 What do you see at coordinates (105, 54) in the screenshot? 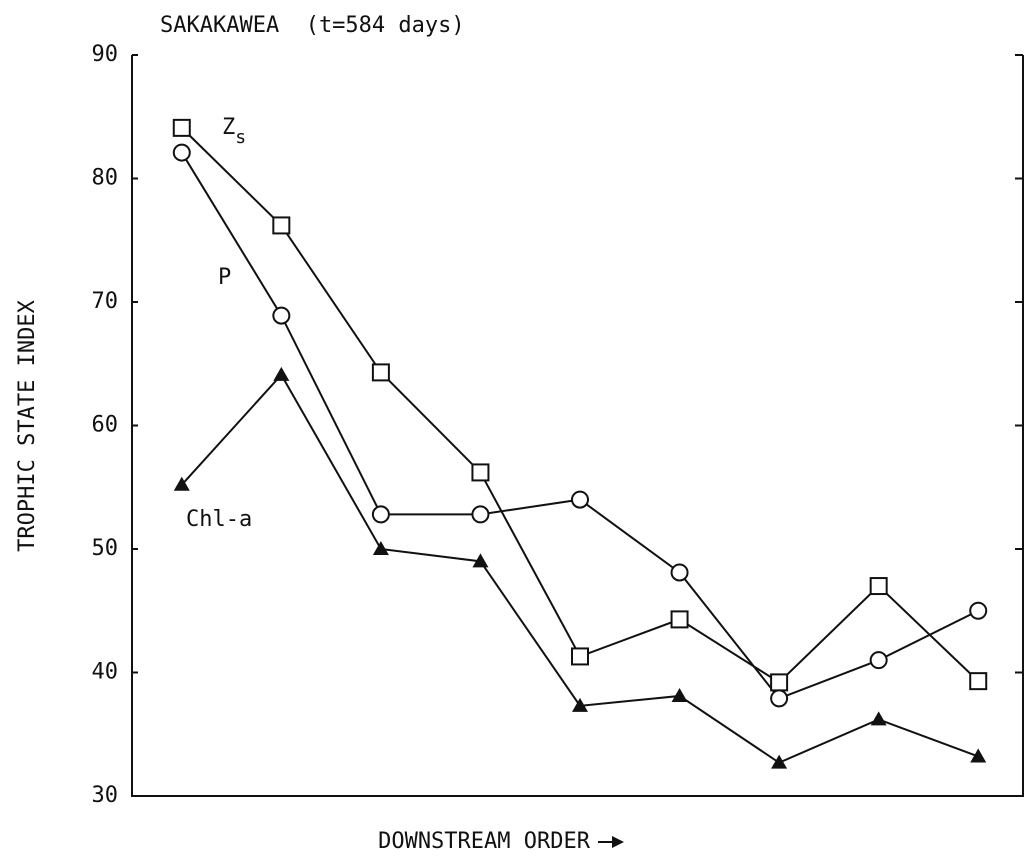
I see `y-tick-label: 90` at bounding box center [105, 54].